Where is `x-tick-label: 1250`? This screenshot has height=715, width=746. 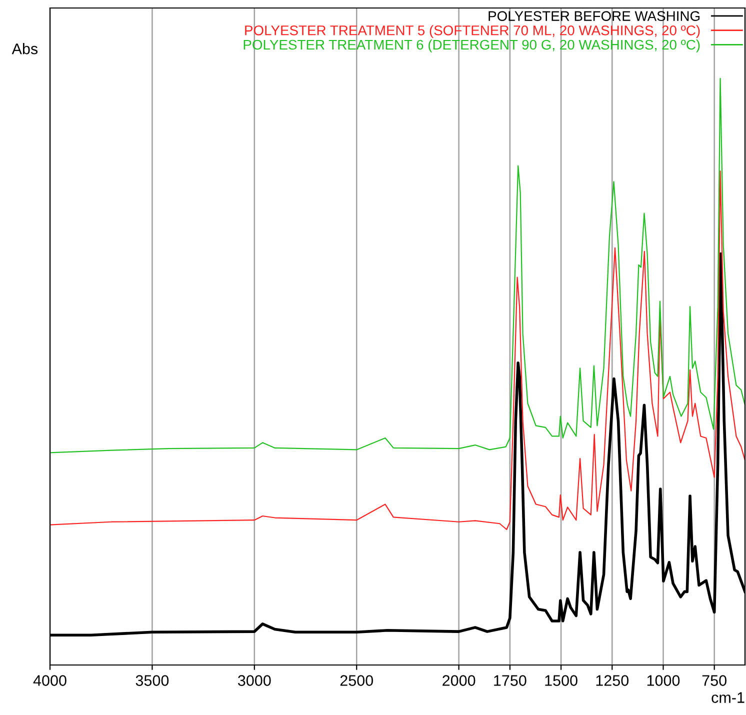
x-tick-label: 1250 is located at coordinates (612, 680).